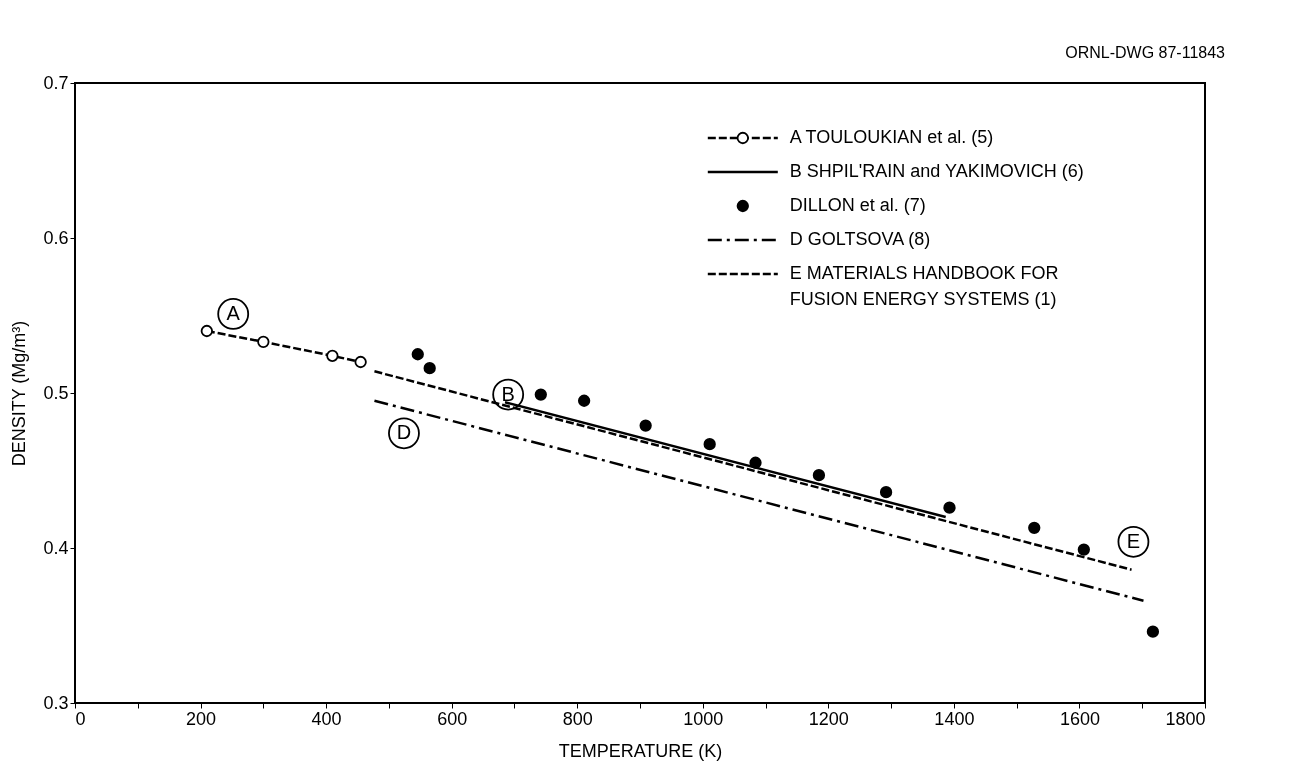 The height and width of the screenshot is (779, 1294). Describe the element at coordinates (326, 718) in the screenshot. I see `x-tick-label: 400` at that location.